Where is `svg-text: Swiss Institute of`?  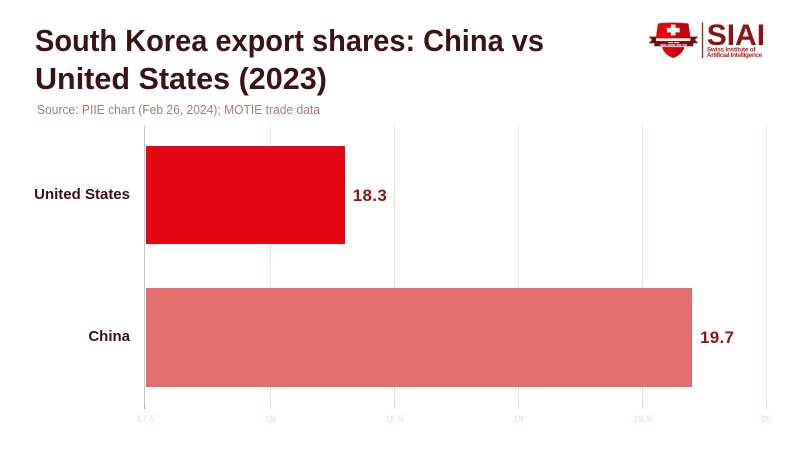
svg-text: Swiss Institute of is located at coordinates (732, 49).